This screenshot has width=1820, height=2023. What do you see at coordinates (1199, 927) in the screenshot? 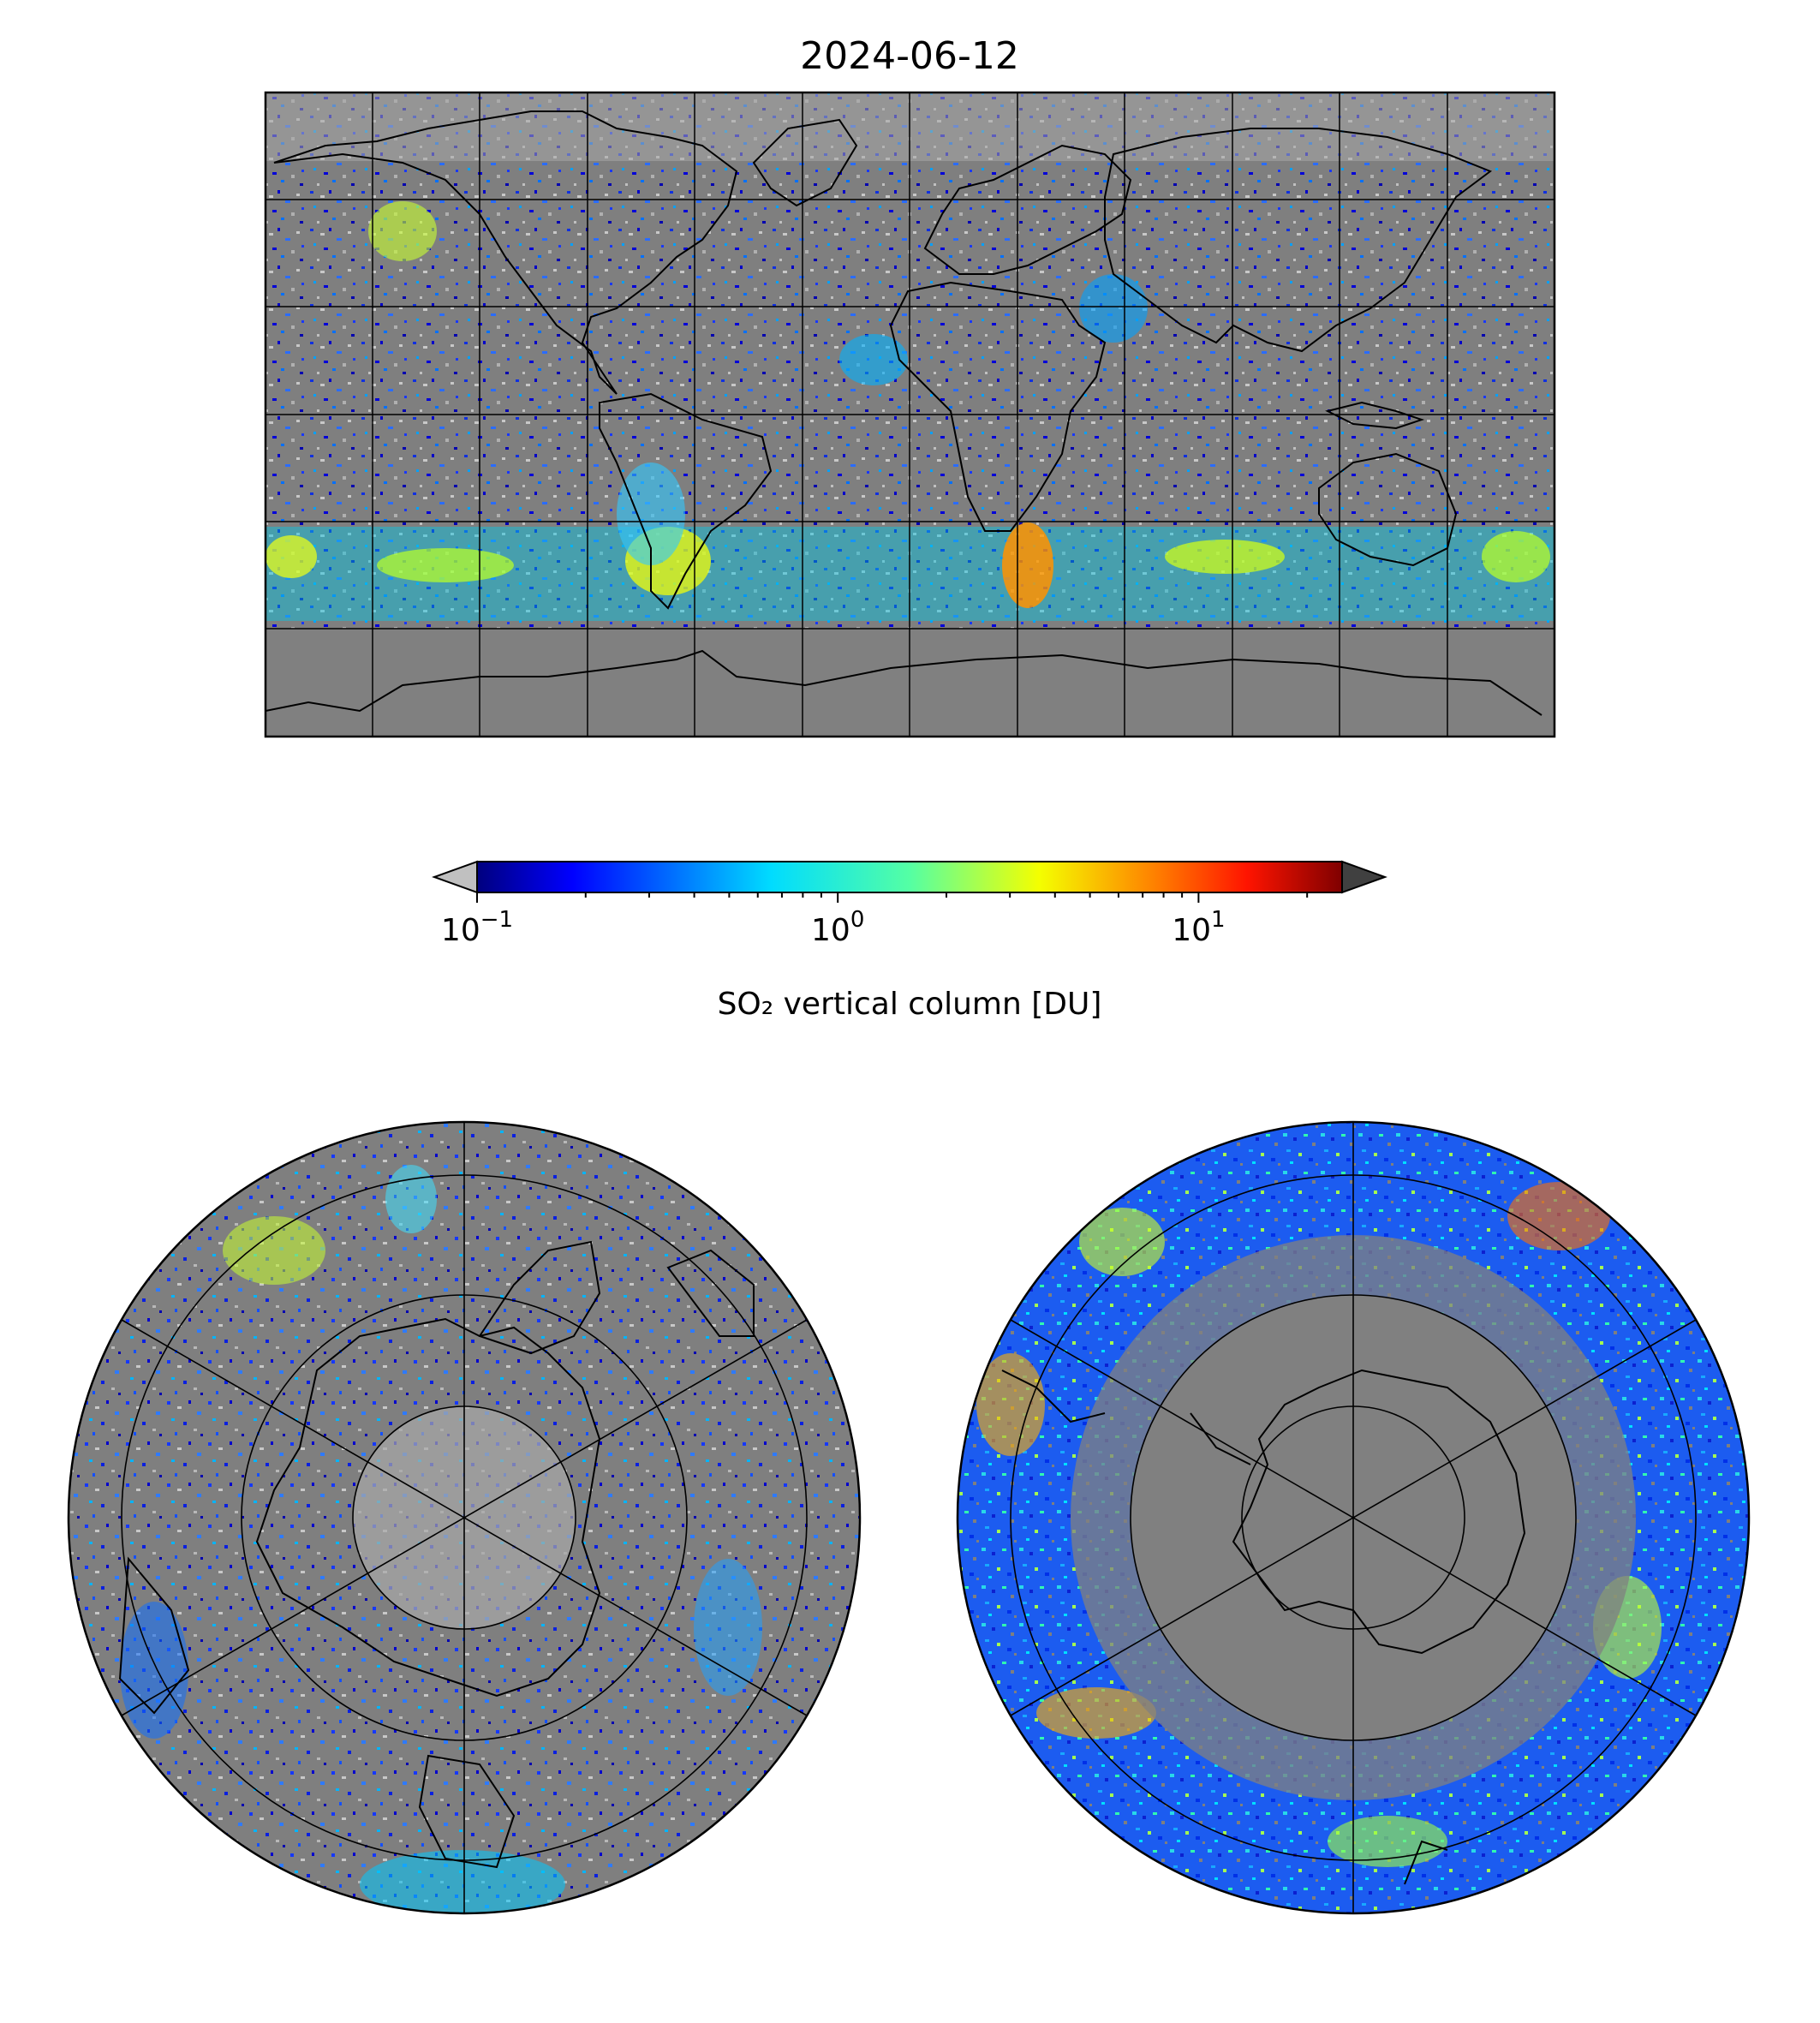
I see `colorbar-tick-label: 10¹` at bounding box center [1199, 927].